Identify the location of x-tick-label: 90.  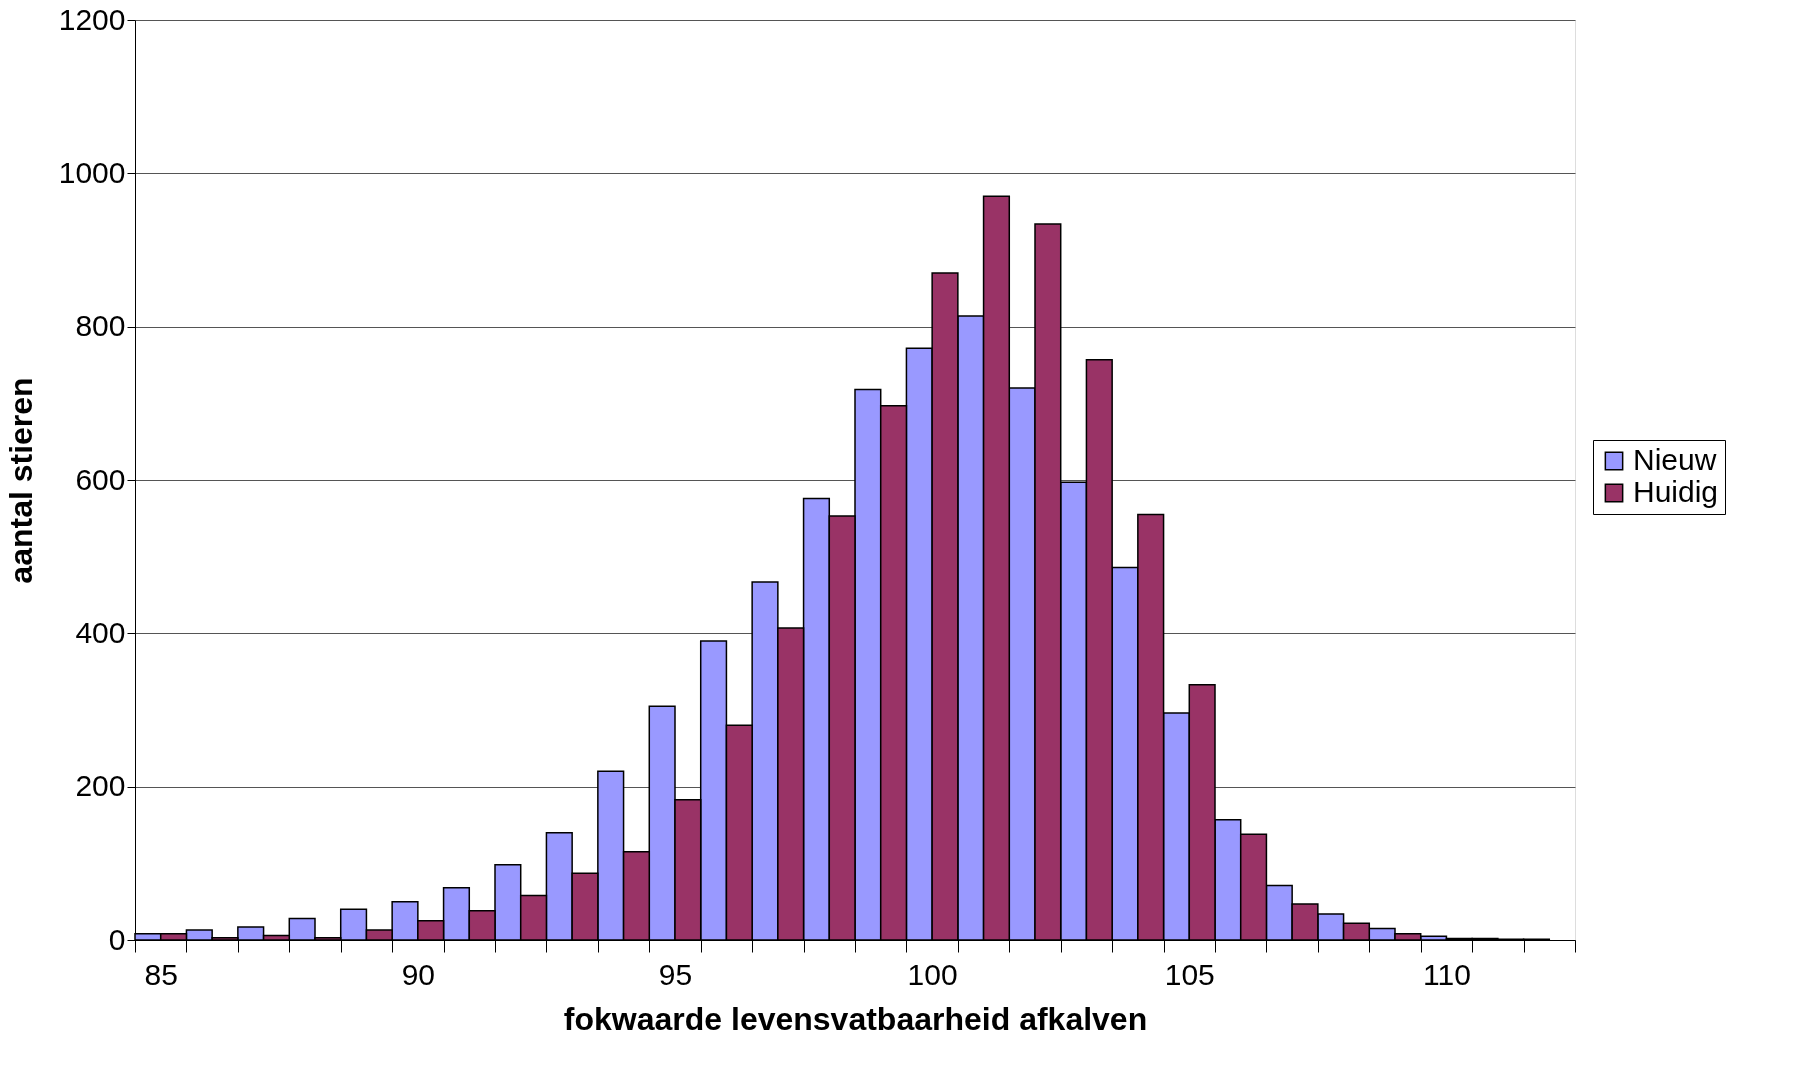
(418, 974).